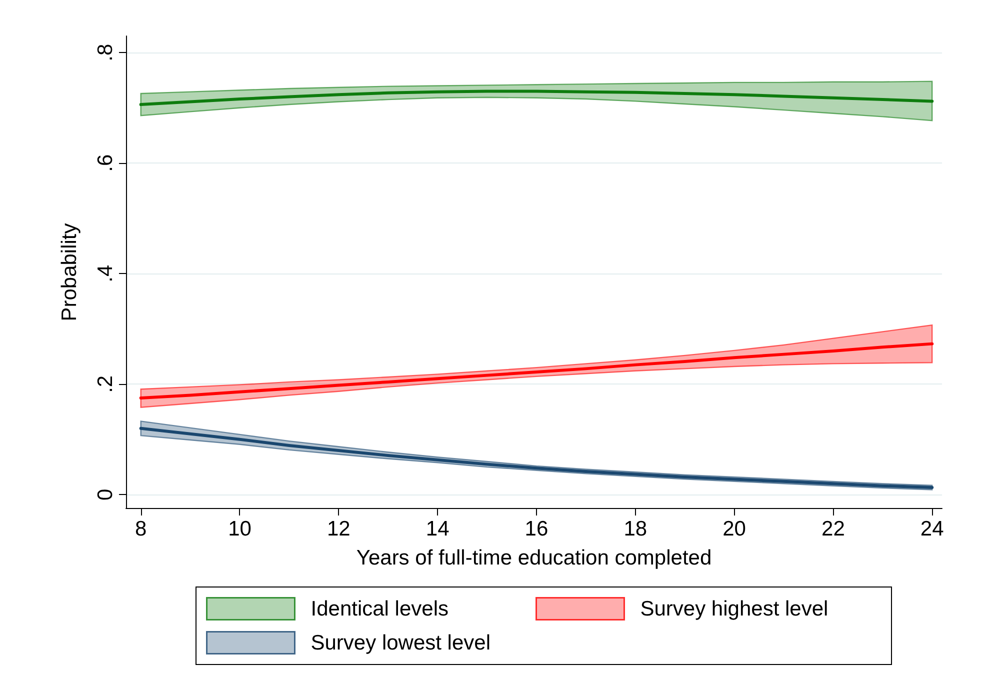 The image size is (983, 691). Describe the element at coordinates (105, 53) in the screenshot. I see `y-tick-label: .8` at that location.